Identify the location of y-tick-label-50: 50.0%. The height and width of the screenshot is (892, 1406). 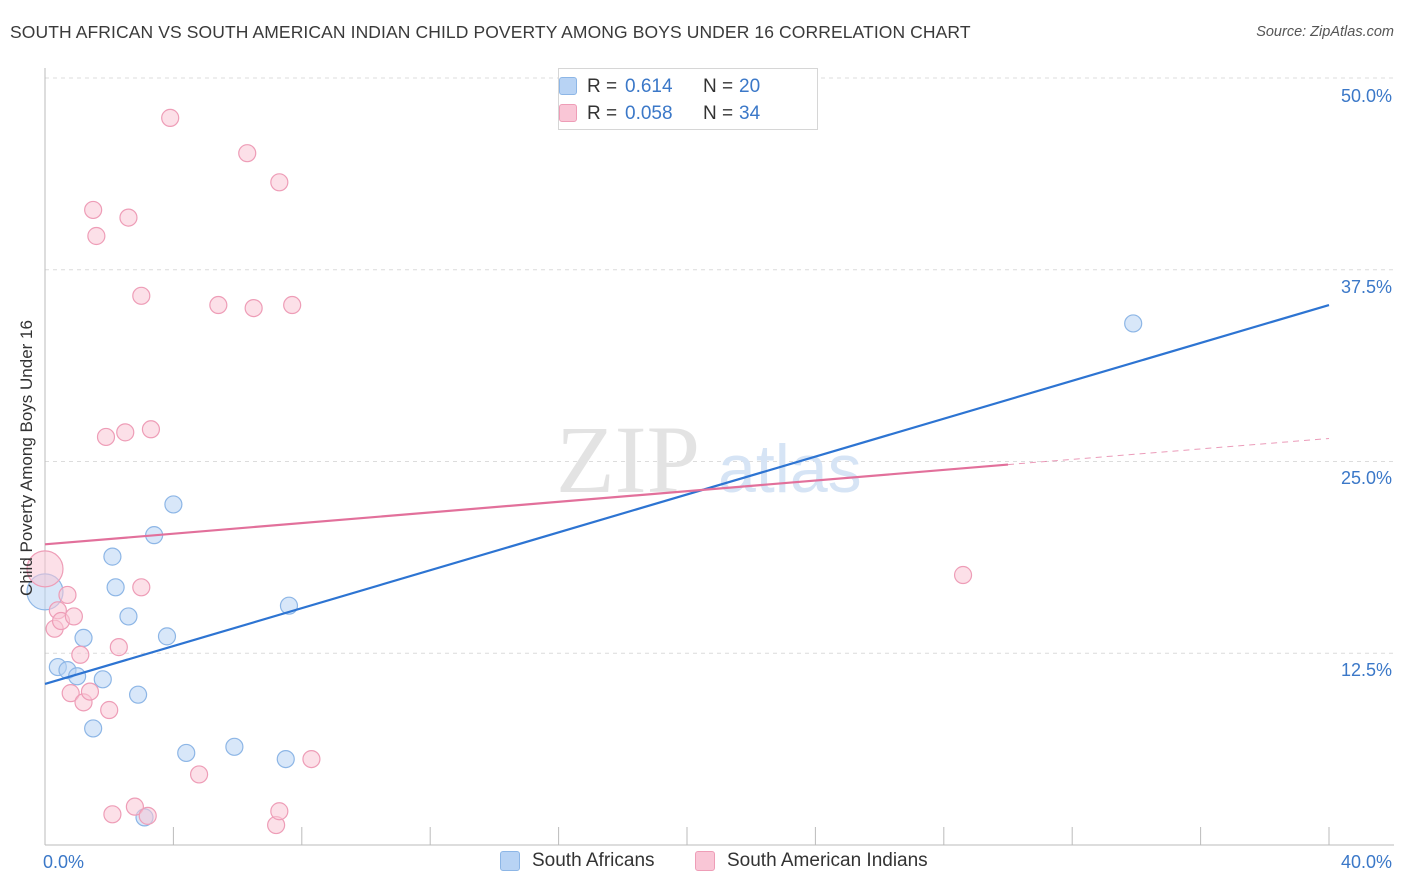
(1366, 96).